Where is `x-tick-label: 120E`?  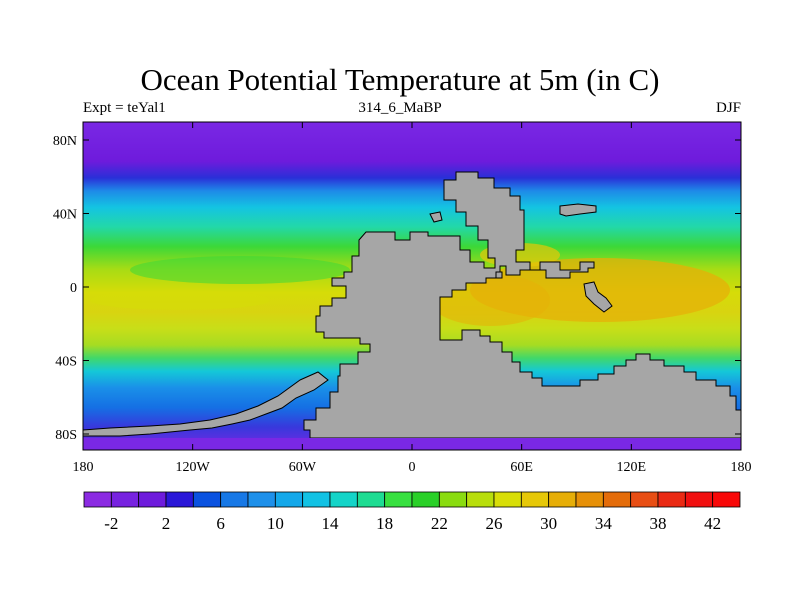 x-tick-label: 120E is located at coordinates (632, 467).